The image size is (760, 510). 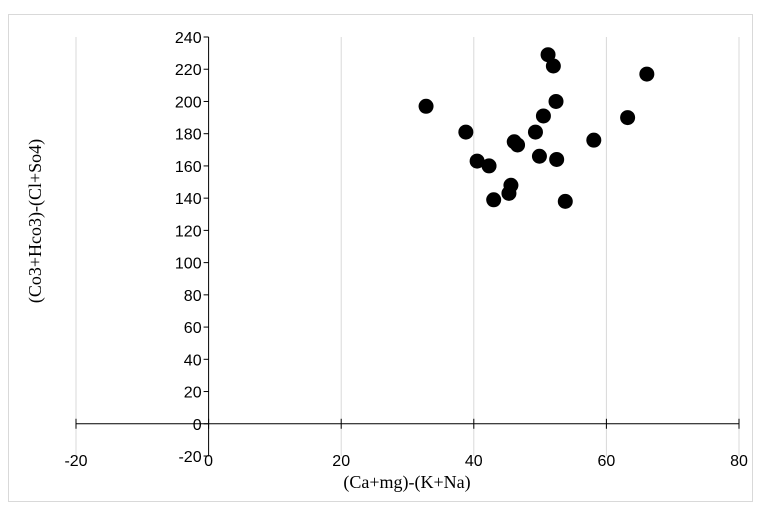 What do you see at coordinates (607, 461) in the screenshot?
I see `x-tick-label: 60` at bounding box center [607, 461].